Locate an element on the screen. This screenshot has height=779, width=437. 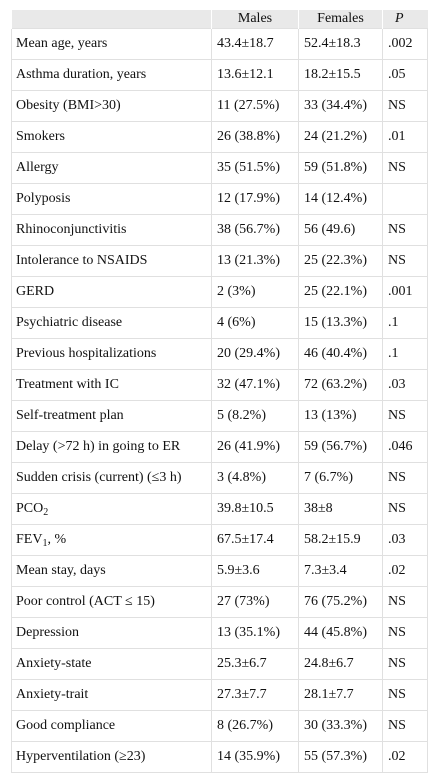
row-label-text: Anxiety-trait is located at coordinates (52, 694).